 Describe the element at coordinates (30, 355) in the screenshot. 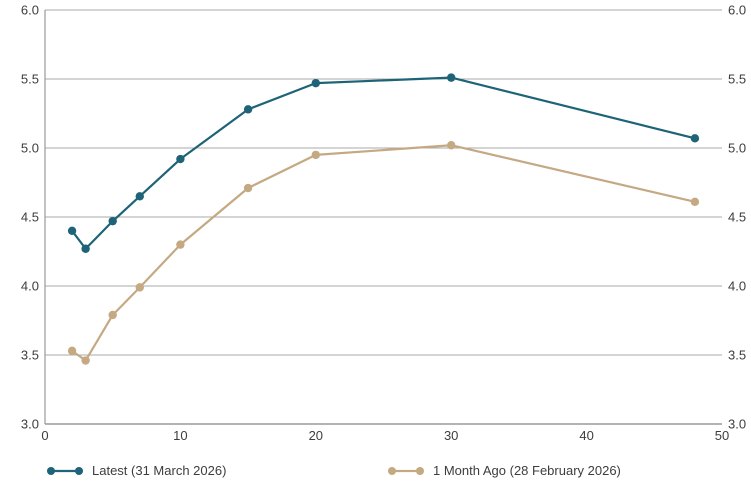

I see `y-tick-label-left: 3.5` at that location.